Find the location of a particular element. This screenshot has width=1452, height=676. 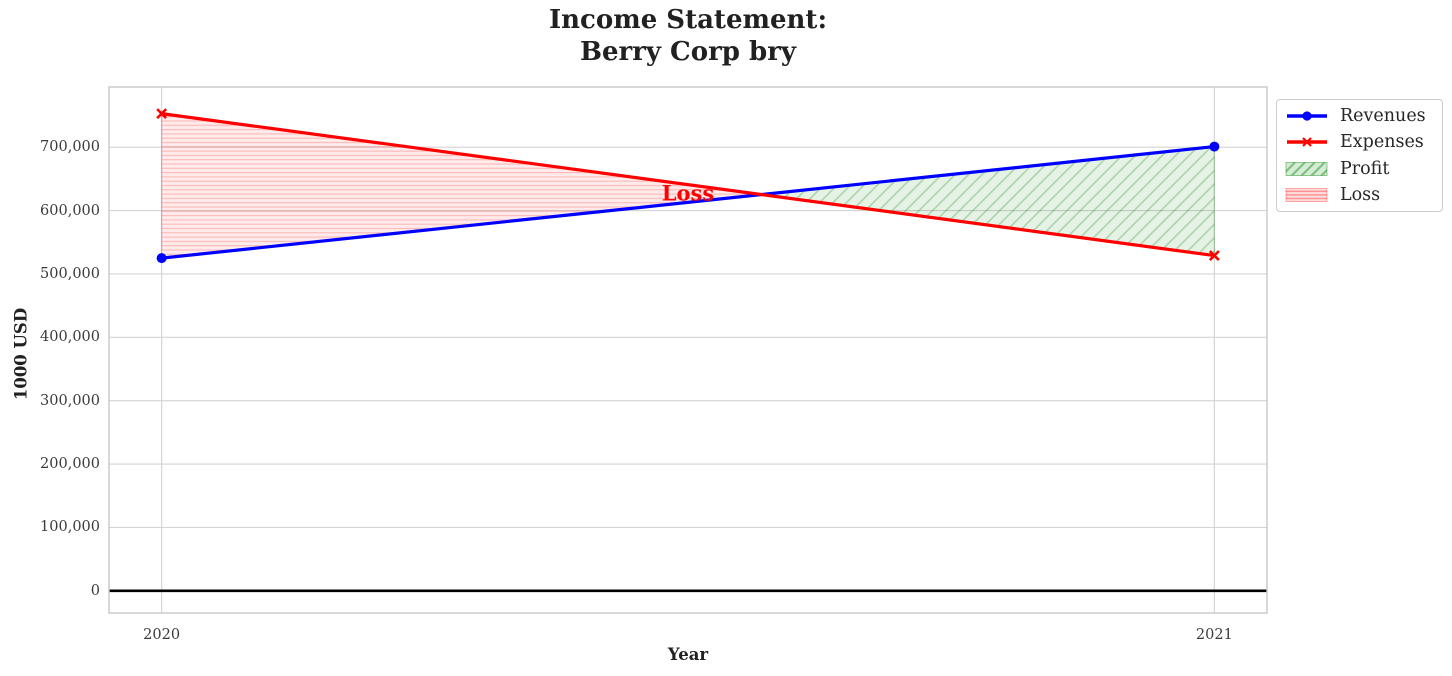

y-tick-label: 400,000 is located at coordinates (70, 337).